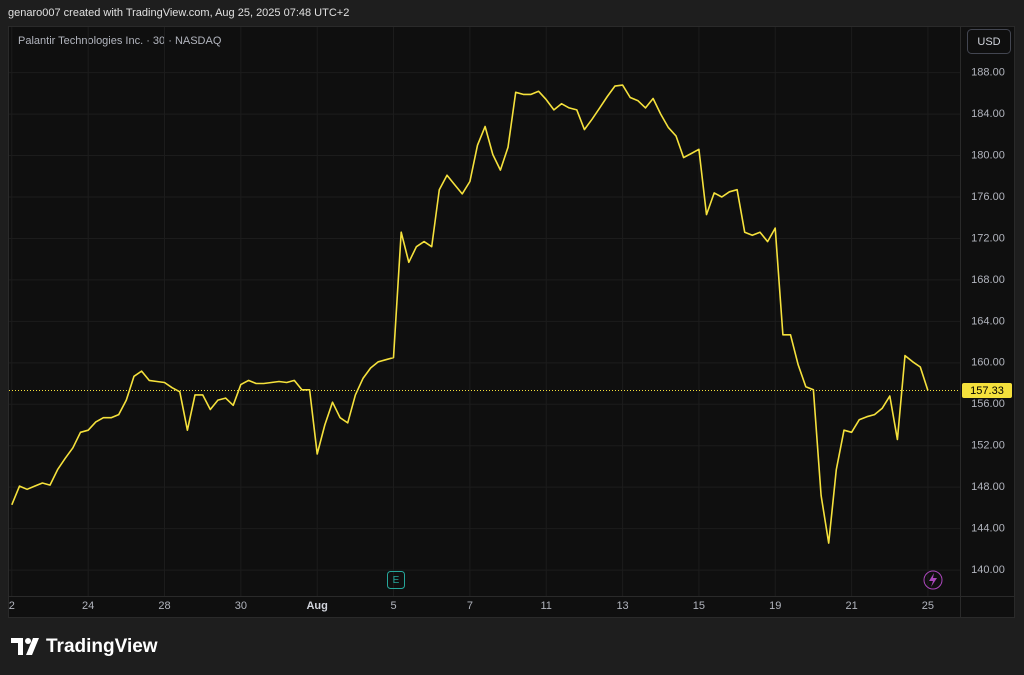 The height and width of the screenshot is (675, 1024). What do you see at coordinates (988, 321) in the screenshot?
I see `y-tick-label: 164.00` at bounding box center [988, 321].